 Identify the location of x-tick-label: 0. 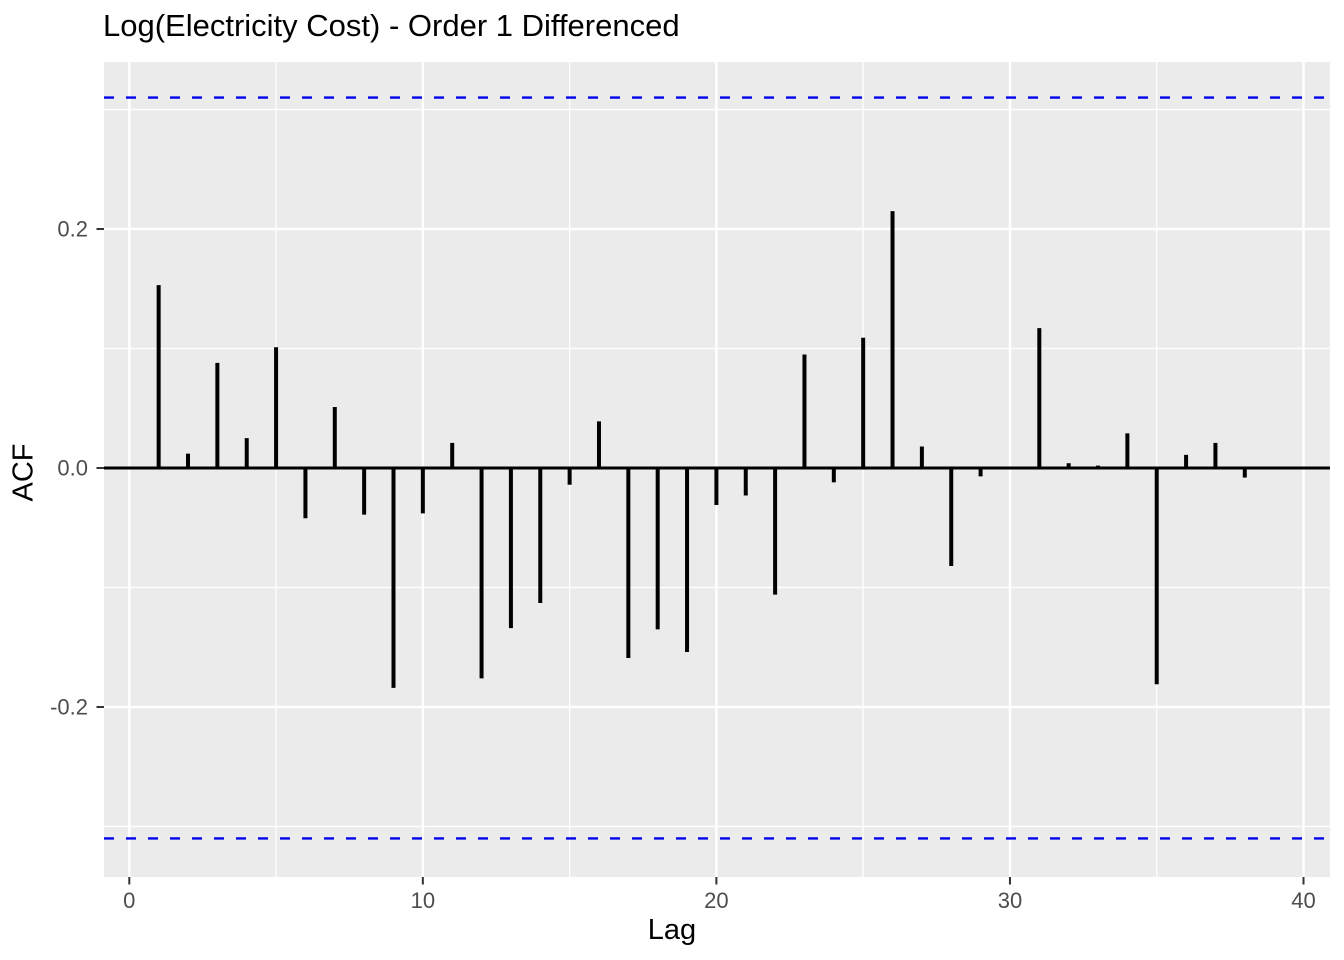
(129, 900).